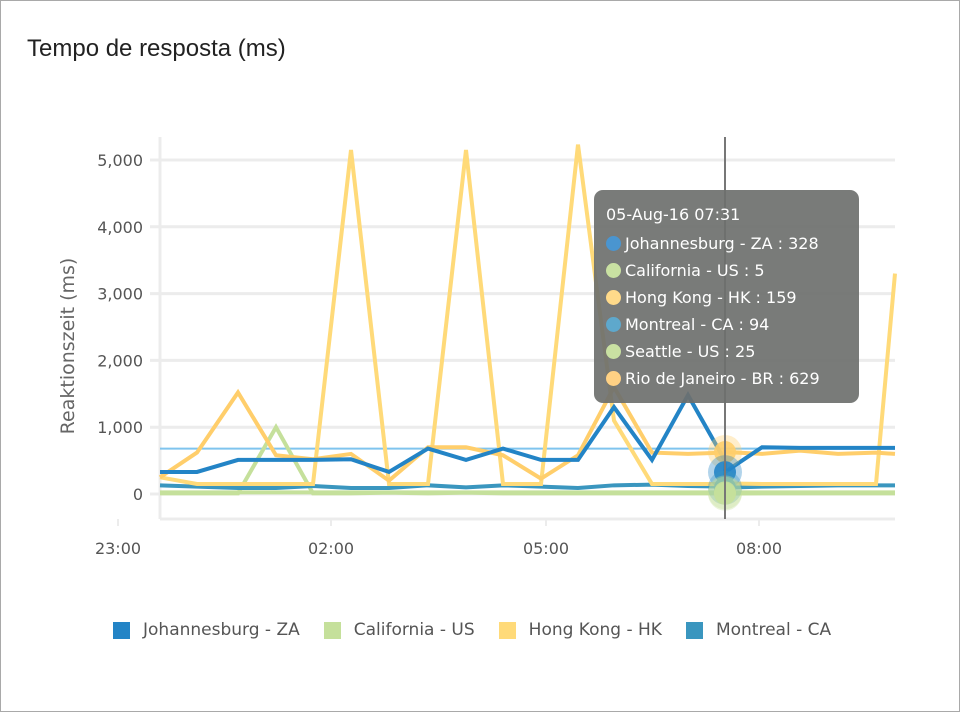  What do you see at coordinates (120, 360) in the screenshot?
I see `y-tick-label: 2,000` at bounding box center [120, 360].